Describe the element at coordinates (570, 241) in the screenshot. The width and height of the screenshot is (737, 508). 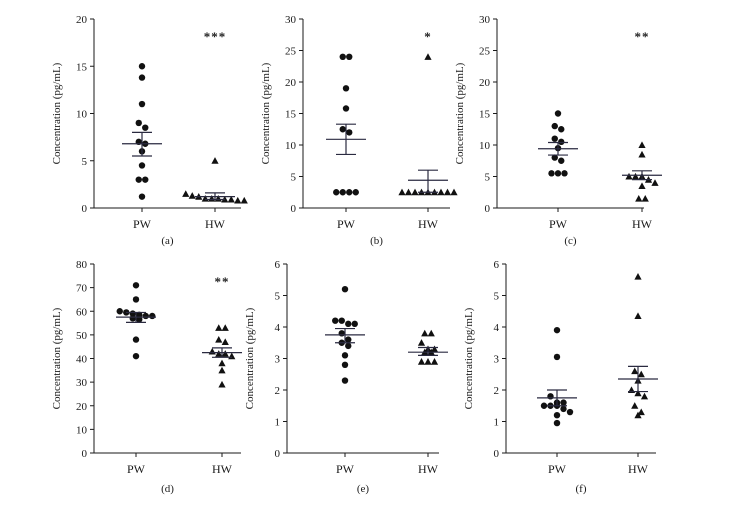
I see `panel-3-panel-label: (c)` at that location.